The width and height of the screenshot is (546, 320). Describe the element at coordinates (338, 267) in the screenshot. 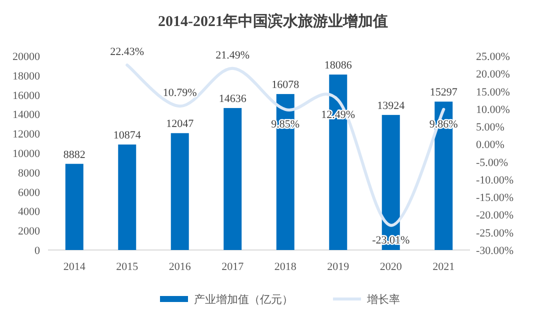

I see `x-tick-label: 2019` at that location.